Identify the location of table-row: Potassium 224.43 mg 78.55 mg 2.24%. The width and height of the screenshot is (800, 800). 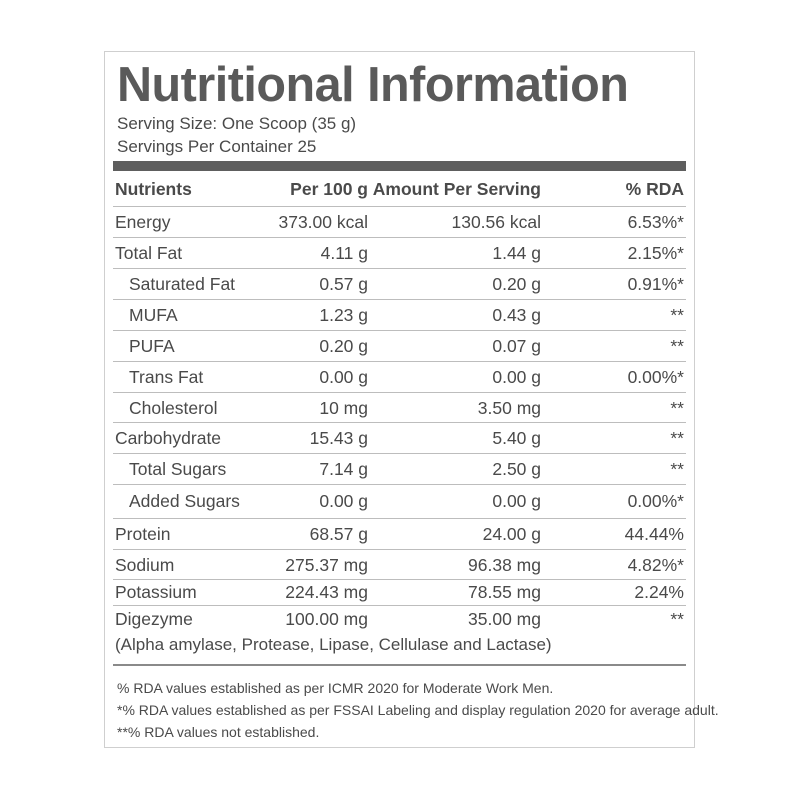
(399, 593).